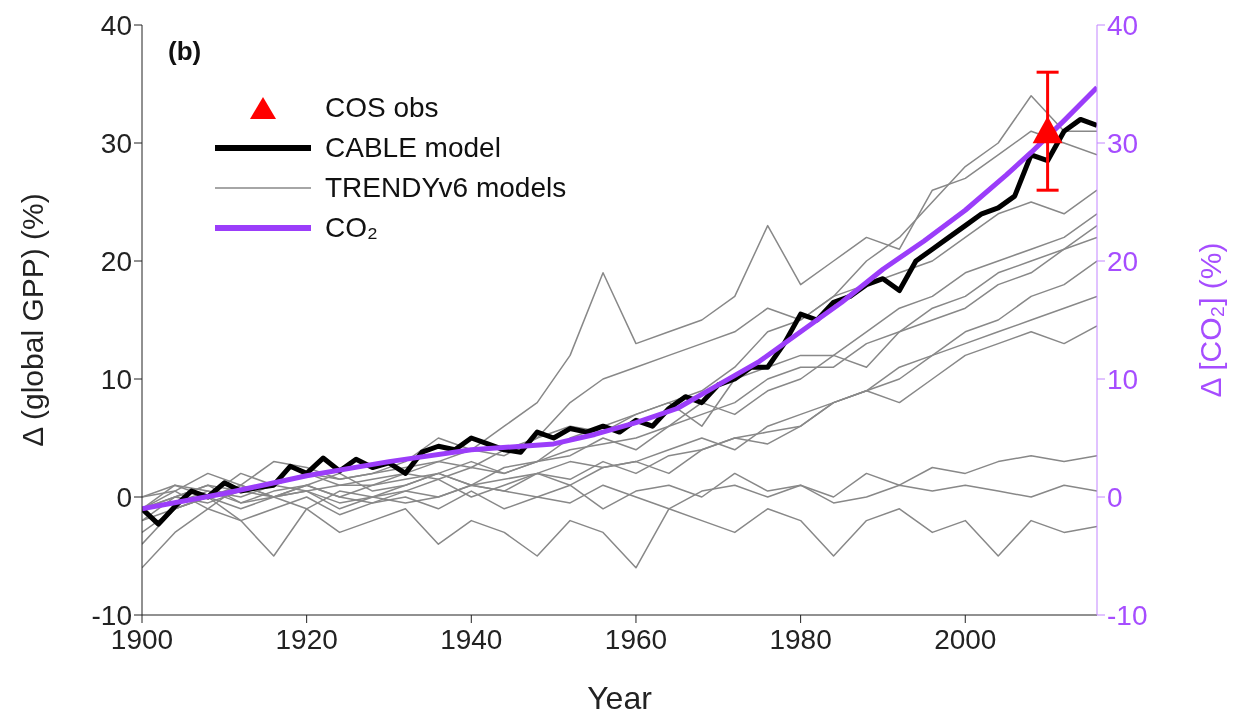 The width and height of the screenshot is (1244, 721). Describe the element at coordinates (1210, 320) in the screenshot. I see `y2-axis-title: Δ [CO₂] (%)` at that location.